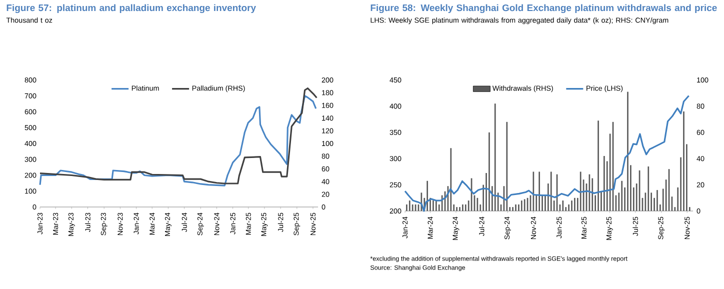  What do you see at coordinates (543, 9) in the screenshot?
I see `chart-title: Figure 58: Weekly Shanghai Gold Exchange platinum withdrawals and price` at bounding box center [543, 9].